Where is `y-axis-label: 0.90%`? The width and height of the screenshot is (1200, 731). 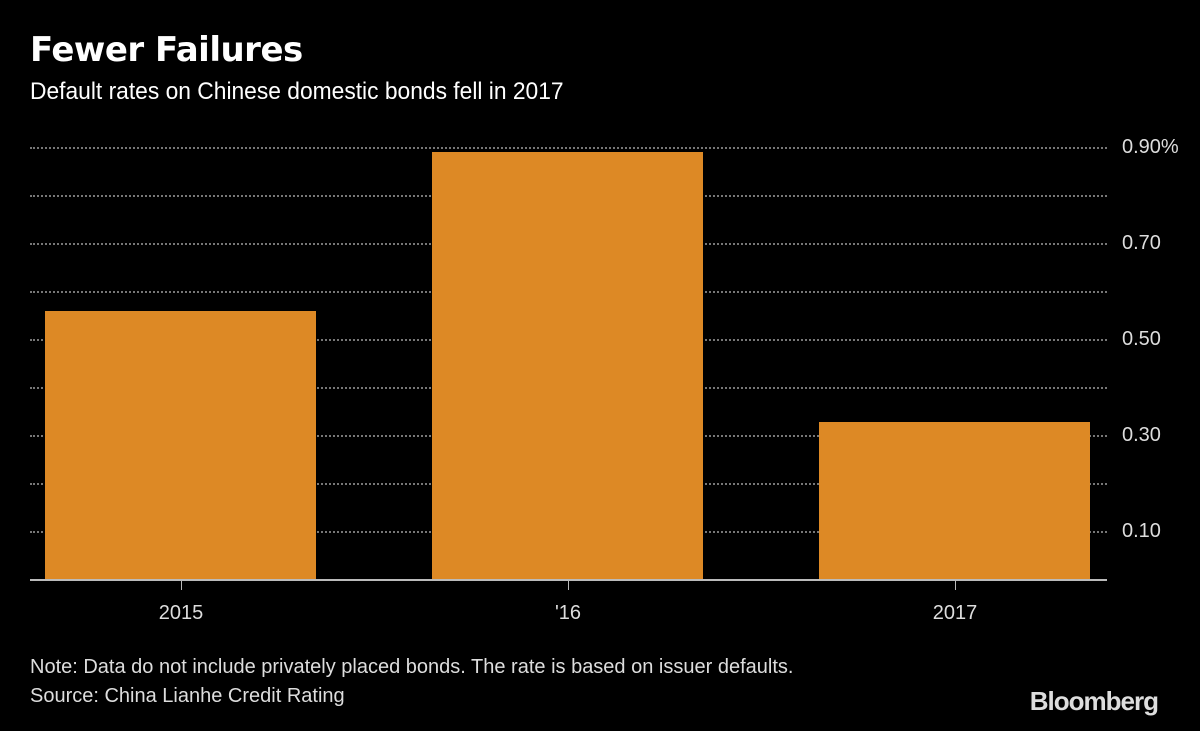 y-axis-label: 0.90% is located at coordinates (1150, 147).